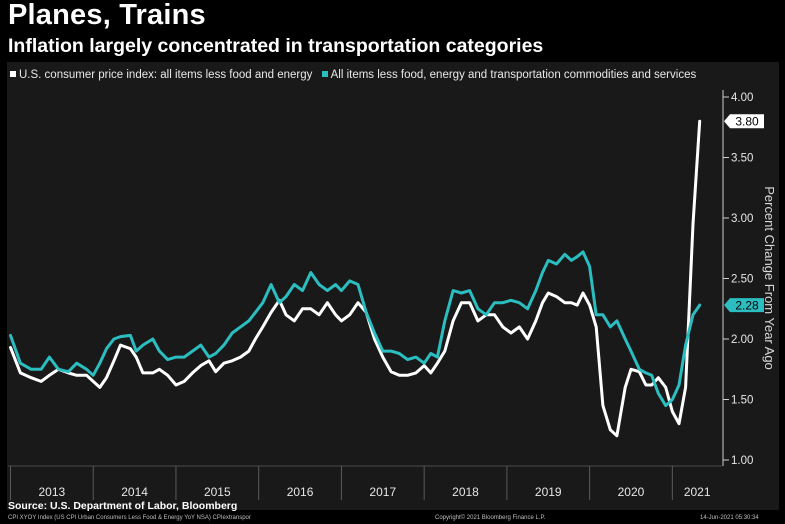 The width and height of the screenshot is (785, 524). What do you see at coordinates (548, 492) in the screenshot?
I see `x-year-label-6: 2019` at bounding box center [548, 492].